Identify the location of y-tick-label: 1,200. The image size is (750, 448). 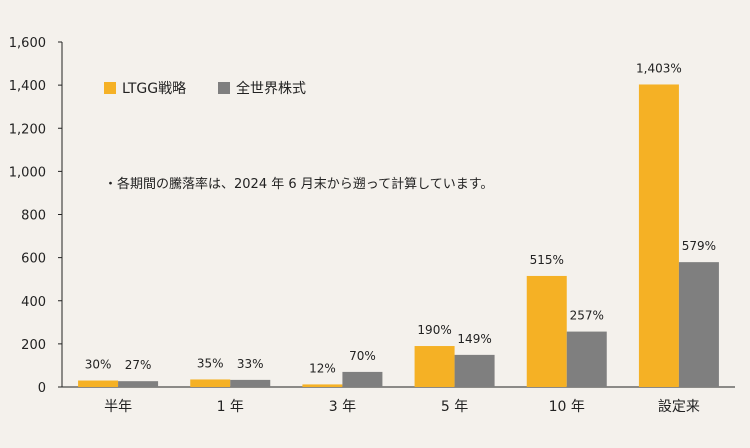
(27, 129).